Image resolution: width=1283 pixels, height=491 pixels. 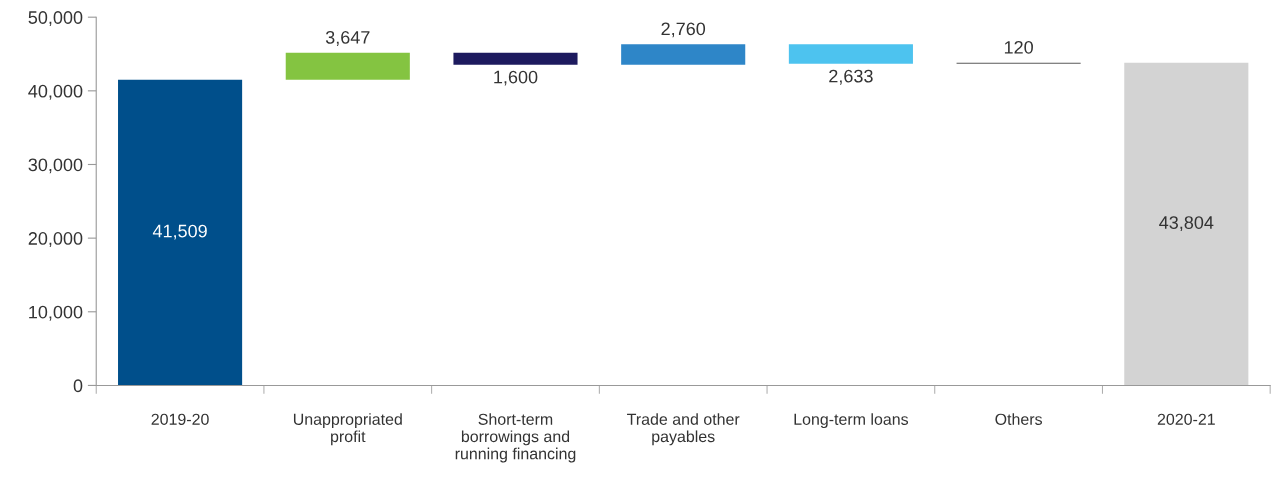 What do you see at coordinates (683, 429) in the screenshot?
I see `x-tick-label: Trade and other payables` at bounding box center [683, 429].